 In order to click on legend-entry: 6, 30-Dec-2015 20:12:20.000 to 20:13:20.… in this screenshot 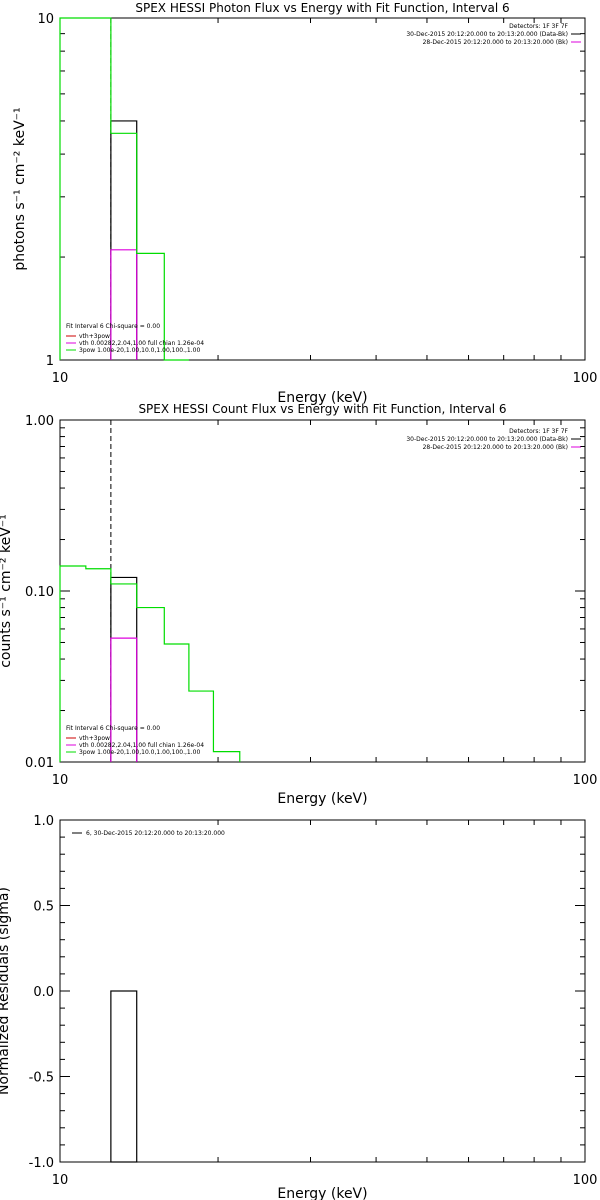, I will do `click(155, 833)`.